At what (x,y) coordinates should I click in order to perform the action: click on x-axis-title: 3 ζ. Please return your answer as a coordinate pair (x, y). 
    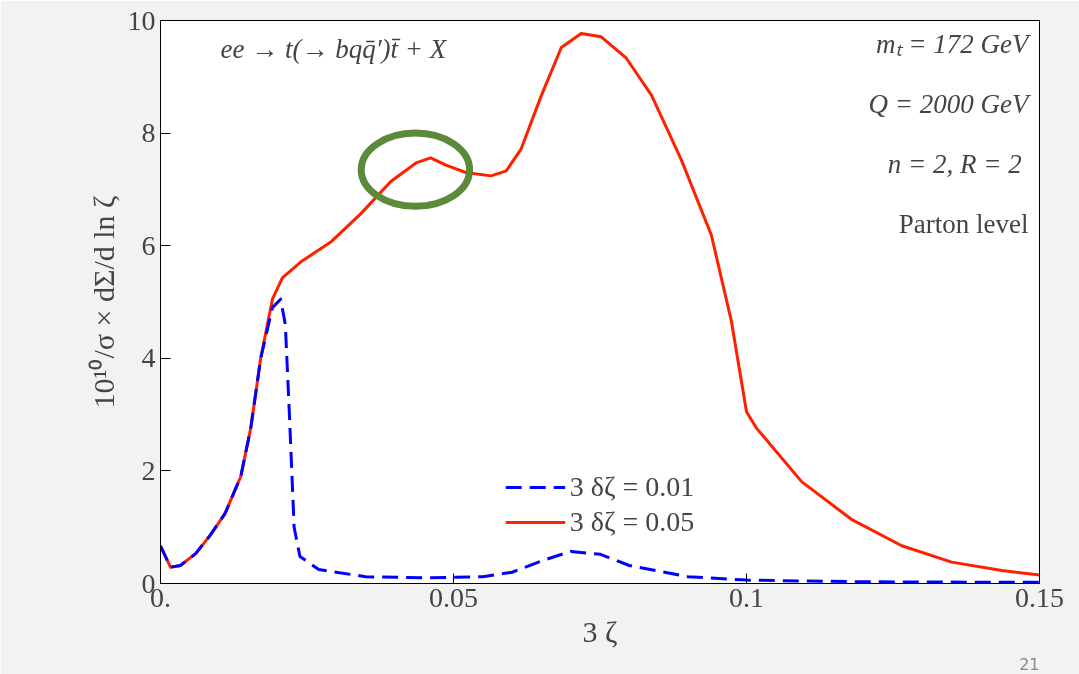
    Looking at the image, I should click on (600, 631).